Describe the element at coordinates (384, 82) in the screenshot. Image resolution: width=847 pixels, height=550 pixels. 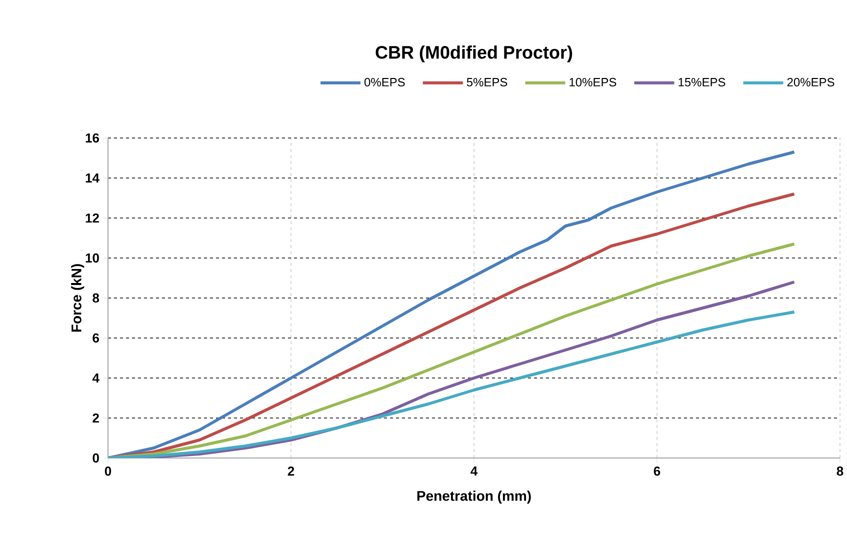
I see `legend-label: 0%EPS` at that location.